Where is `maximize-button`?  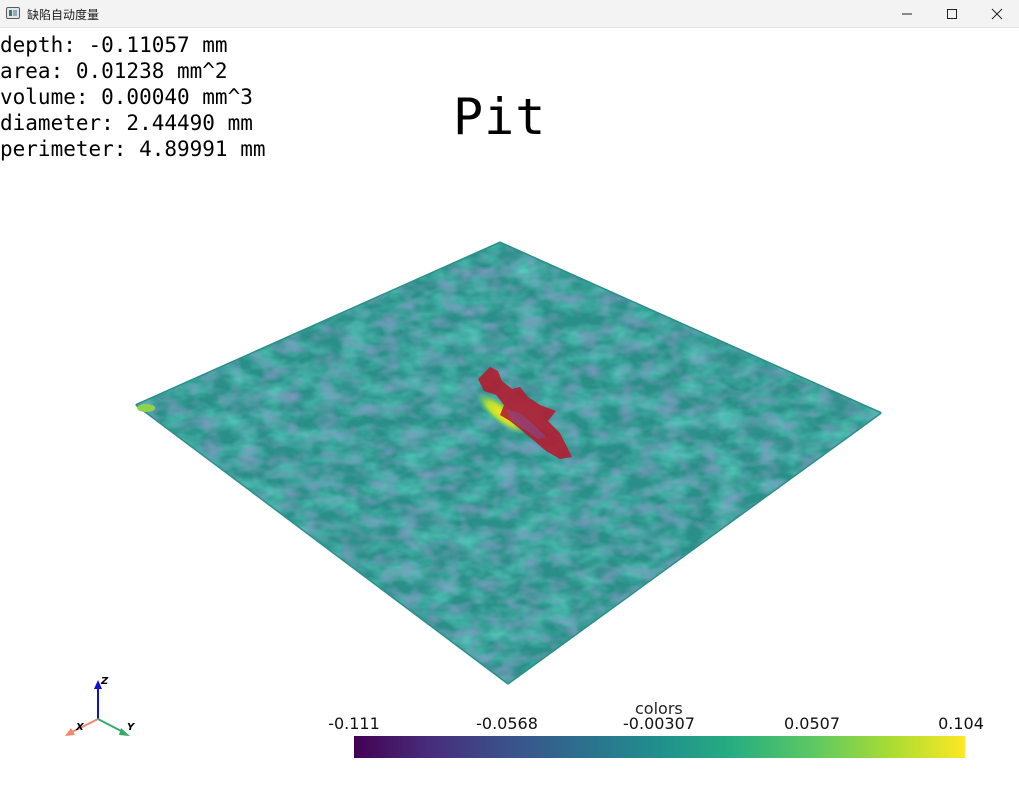 maximize-button is located at coordinates (952, 14).